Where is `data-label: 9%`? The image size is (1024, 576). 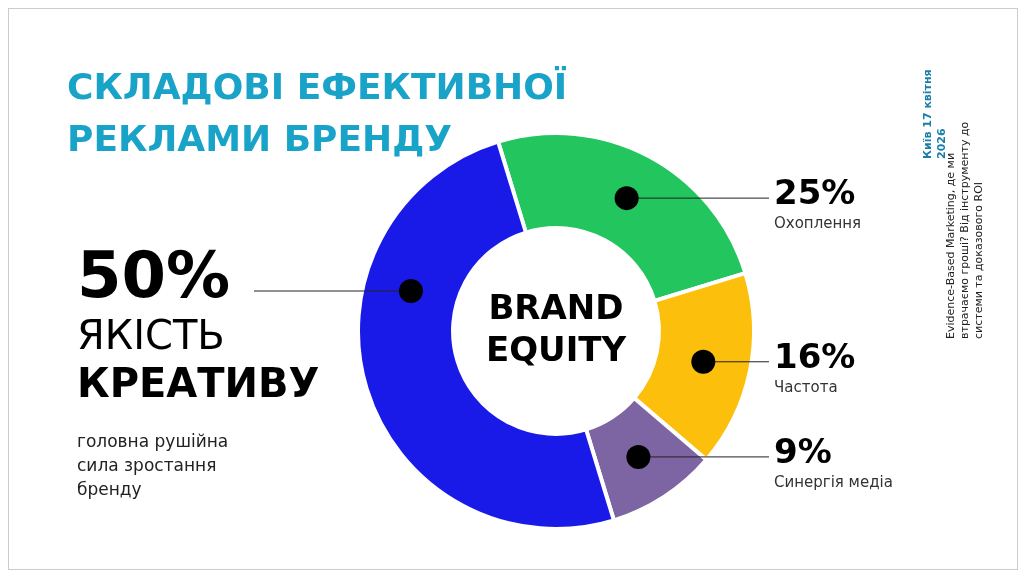 data-label: 9% is located at coordinates (803, 450).